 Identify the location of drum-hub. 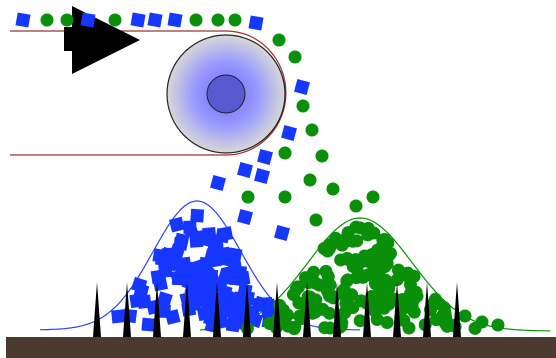
(226, 94).